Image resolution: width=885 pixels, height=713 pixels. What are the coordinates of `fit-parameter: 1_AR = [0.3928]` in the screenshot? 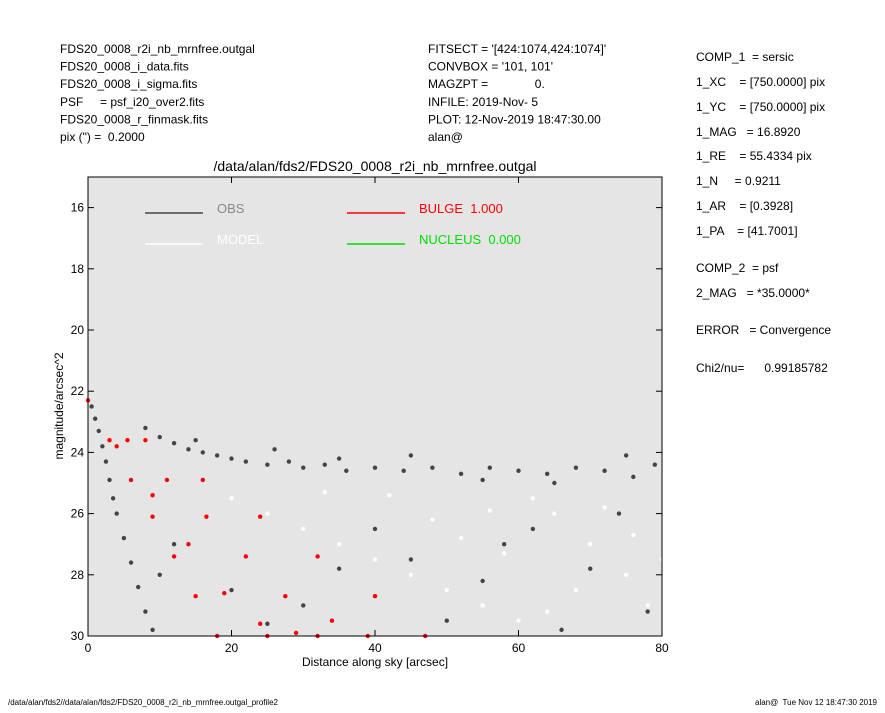 It's located at (744, 206).